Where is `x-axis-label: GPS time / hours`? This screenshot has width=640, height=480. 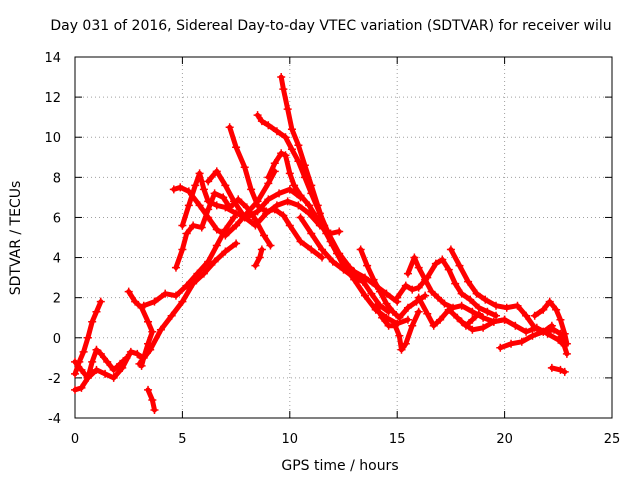 x-axis-label: GPS time / hours is located at coordinates (339, 466).